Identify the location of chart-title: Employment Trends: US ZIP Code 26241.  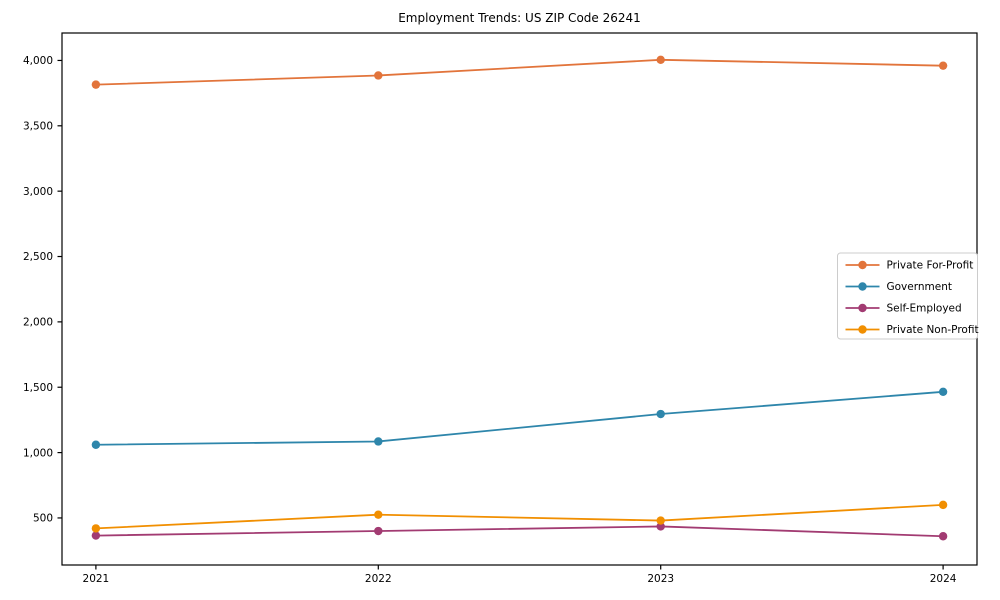
(519, 18).